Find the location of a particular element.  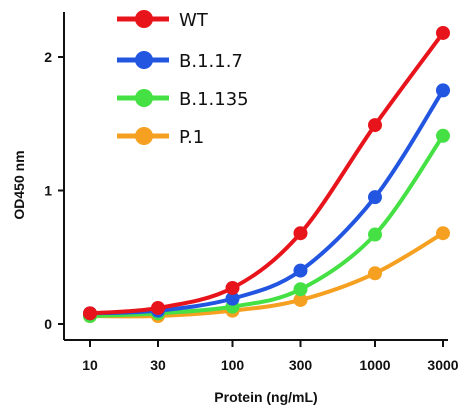

legend-entry: B.1.1.7 is located at coordinates (180, 61).